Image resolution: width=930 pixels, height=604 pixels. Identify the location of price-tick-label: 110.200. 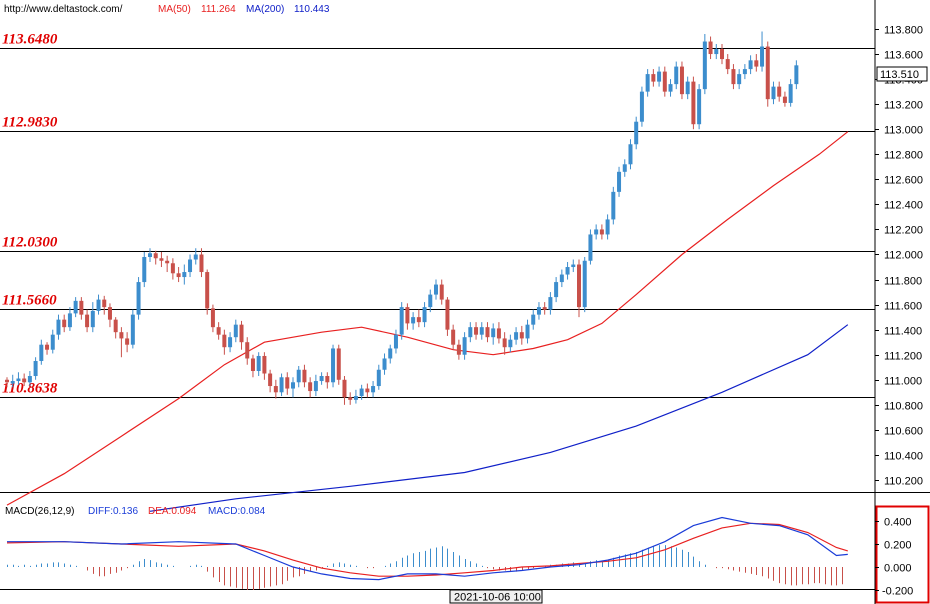
(903, 482).